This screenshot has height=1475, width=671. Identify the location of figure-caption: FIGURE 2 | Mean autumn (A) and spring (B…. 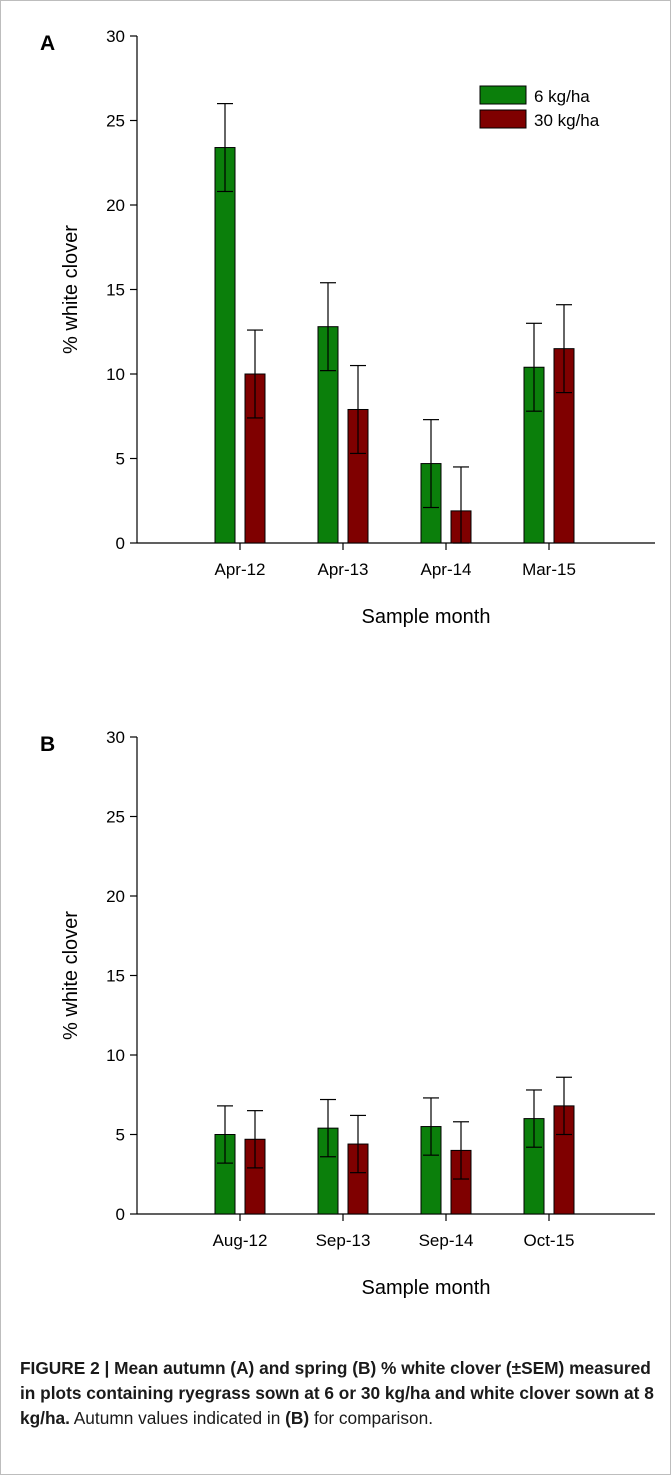
(337, 1393).